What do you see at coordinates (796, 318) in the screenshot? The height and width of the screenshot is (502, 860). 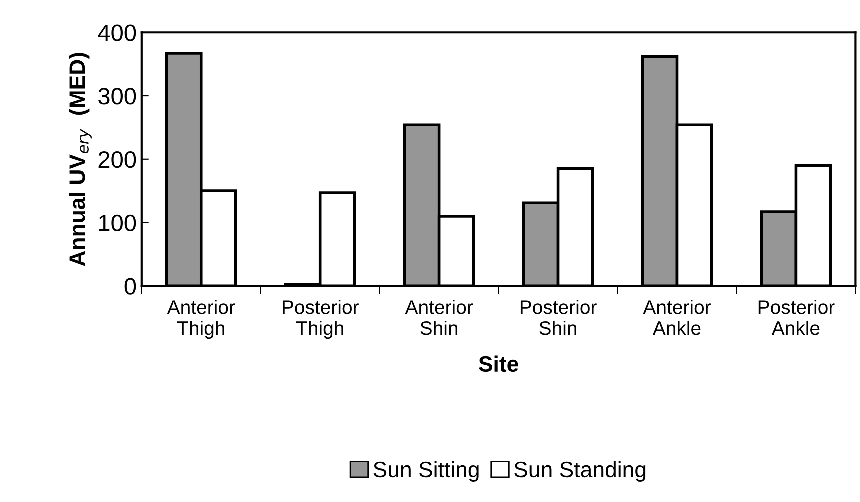 I see `x-tick-label: Posterior Ankle` at bounding box center [796, 318].